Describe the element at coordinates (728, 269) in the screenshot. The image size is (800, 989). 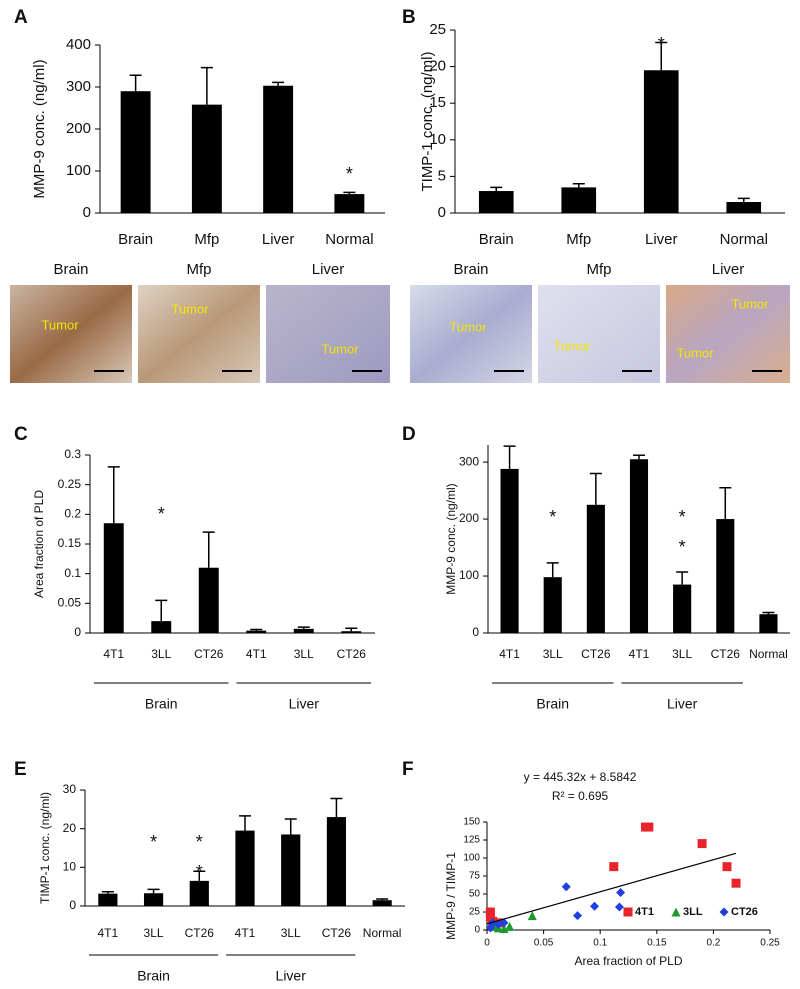
I see `image-title: Liver` at that location.